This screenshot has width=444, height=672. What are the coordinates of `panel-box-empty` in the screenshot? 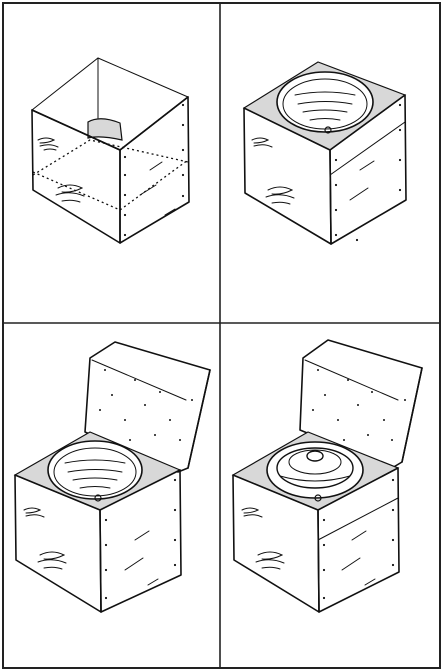 It's located at (110, 150).